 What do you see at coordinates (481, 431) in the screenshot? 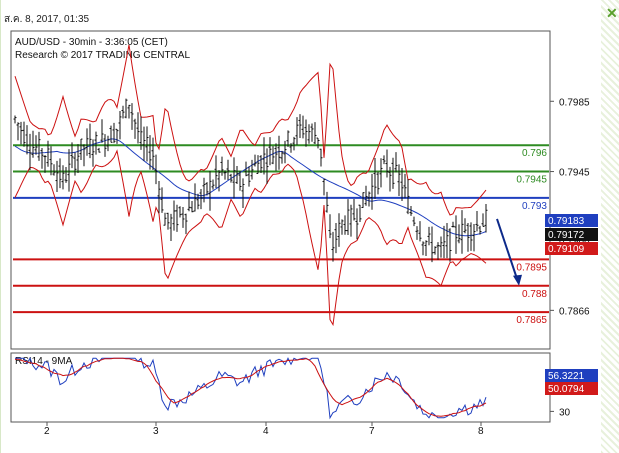
I see `x-tick-label: 8` at bounding box center [481, 431].